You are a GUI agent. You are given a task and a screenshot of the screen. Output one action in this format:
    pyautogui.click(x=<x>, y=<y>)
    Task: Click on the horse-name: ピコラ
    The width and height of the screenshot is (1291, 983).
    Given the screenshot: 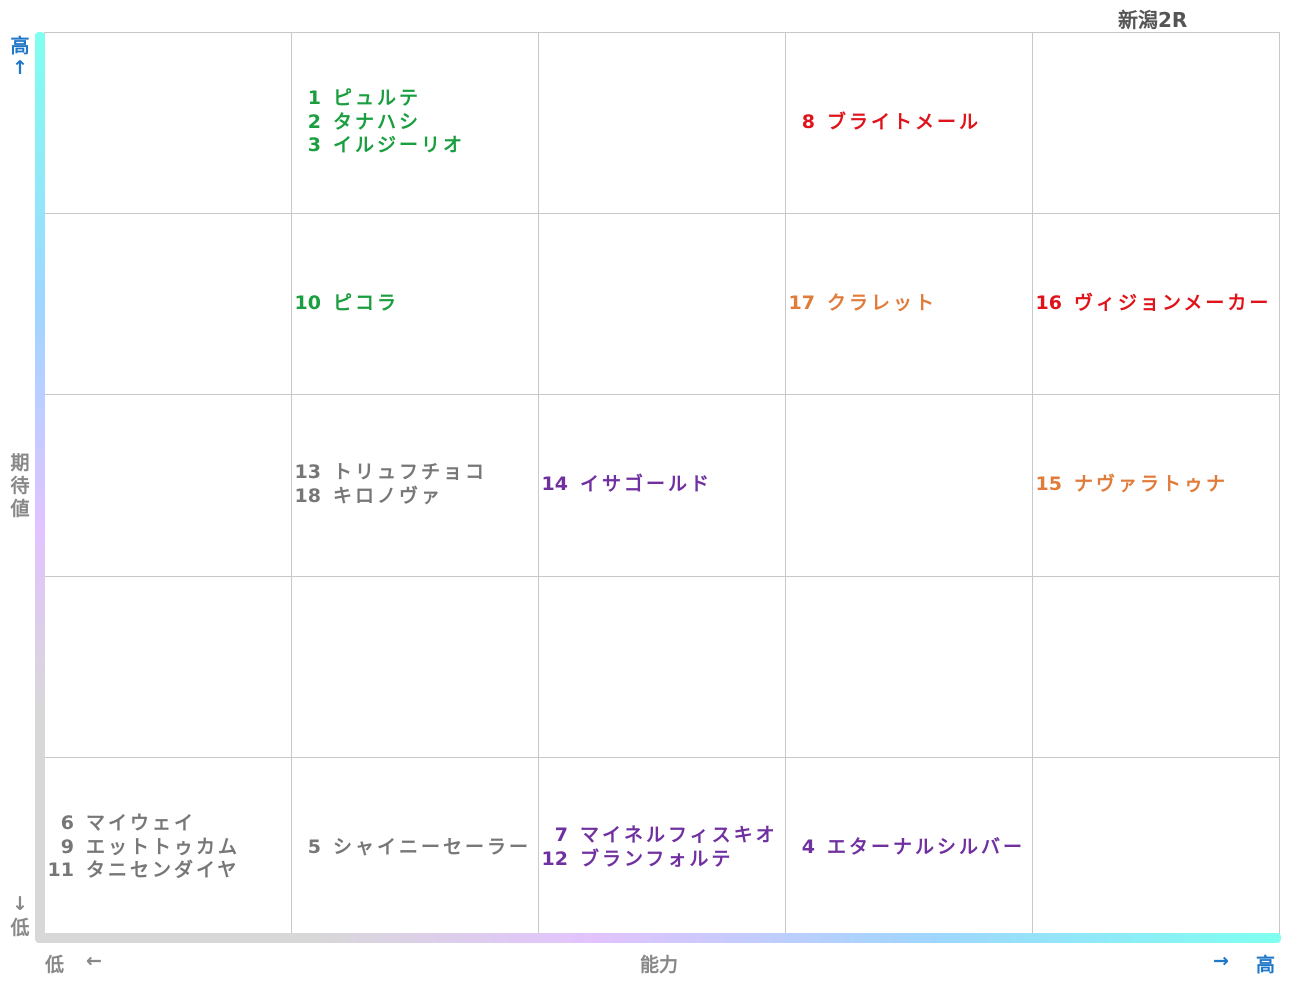 What is the action you would take?
    pyautogui.click(x=366, y=302)
    